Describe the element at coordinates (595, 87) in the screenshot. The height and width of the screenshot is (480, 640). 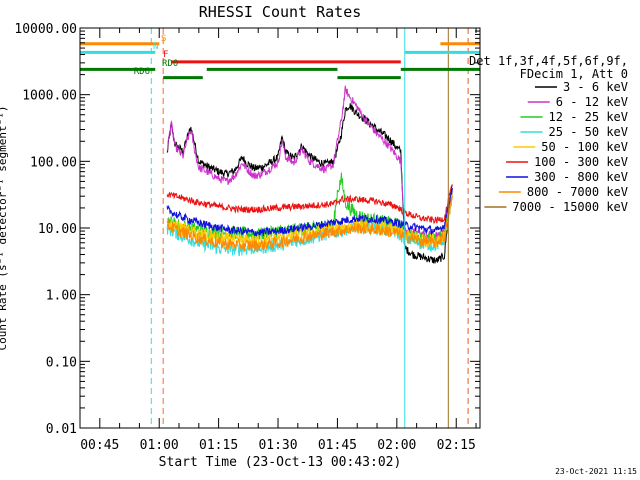
I see `legend-label-3-6-kev: 3 - 6 keV` at that location.